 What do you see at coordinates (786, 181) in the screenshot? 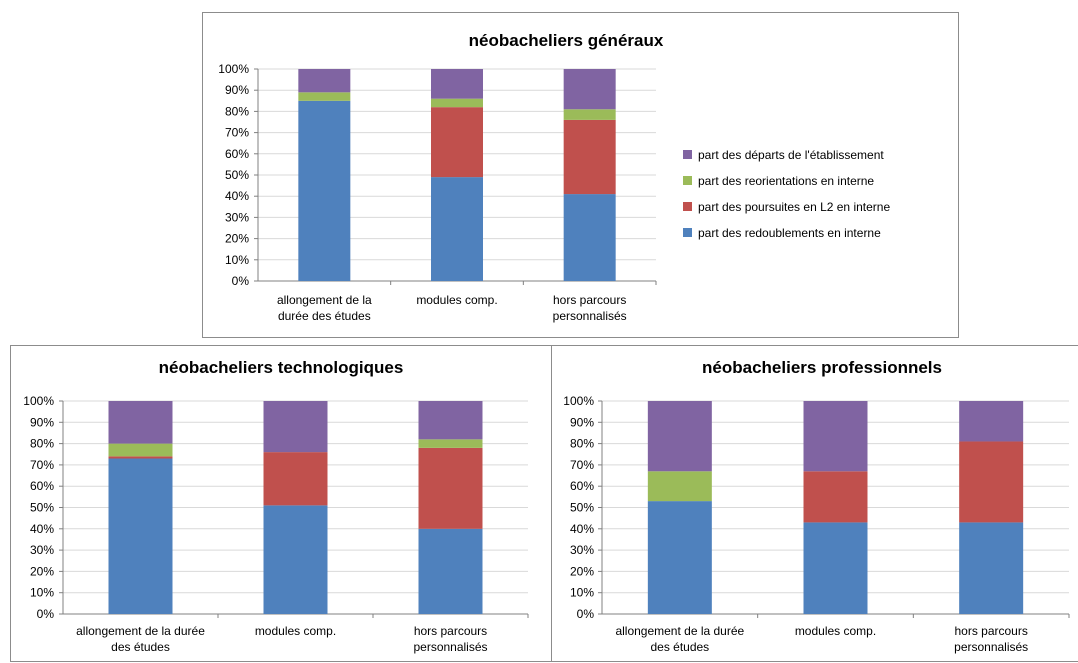
I see `legend-label: part des reorientations en interne` at bounding box center [786, 181].